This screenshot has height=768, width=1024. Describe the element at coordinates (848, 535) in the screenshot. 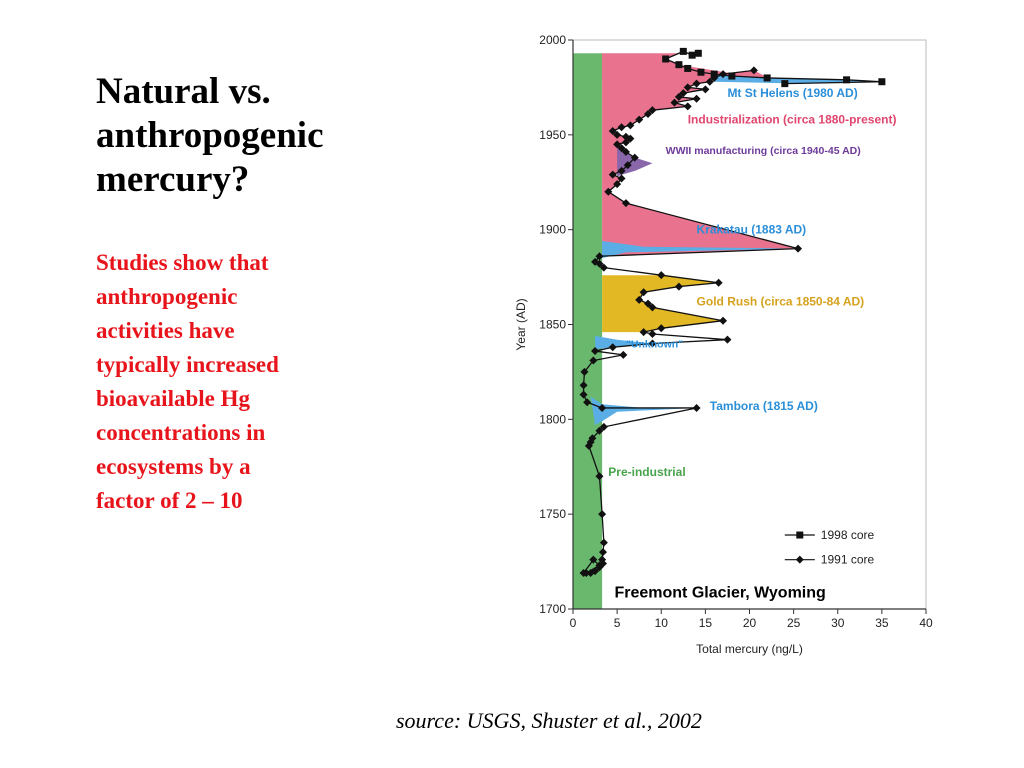

I see `legend-label: 1998 core` at that location.